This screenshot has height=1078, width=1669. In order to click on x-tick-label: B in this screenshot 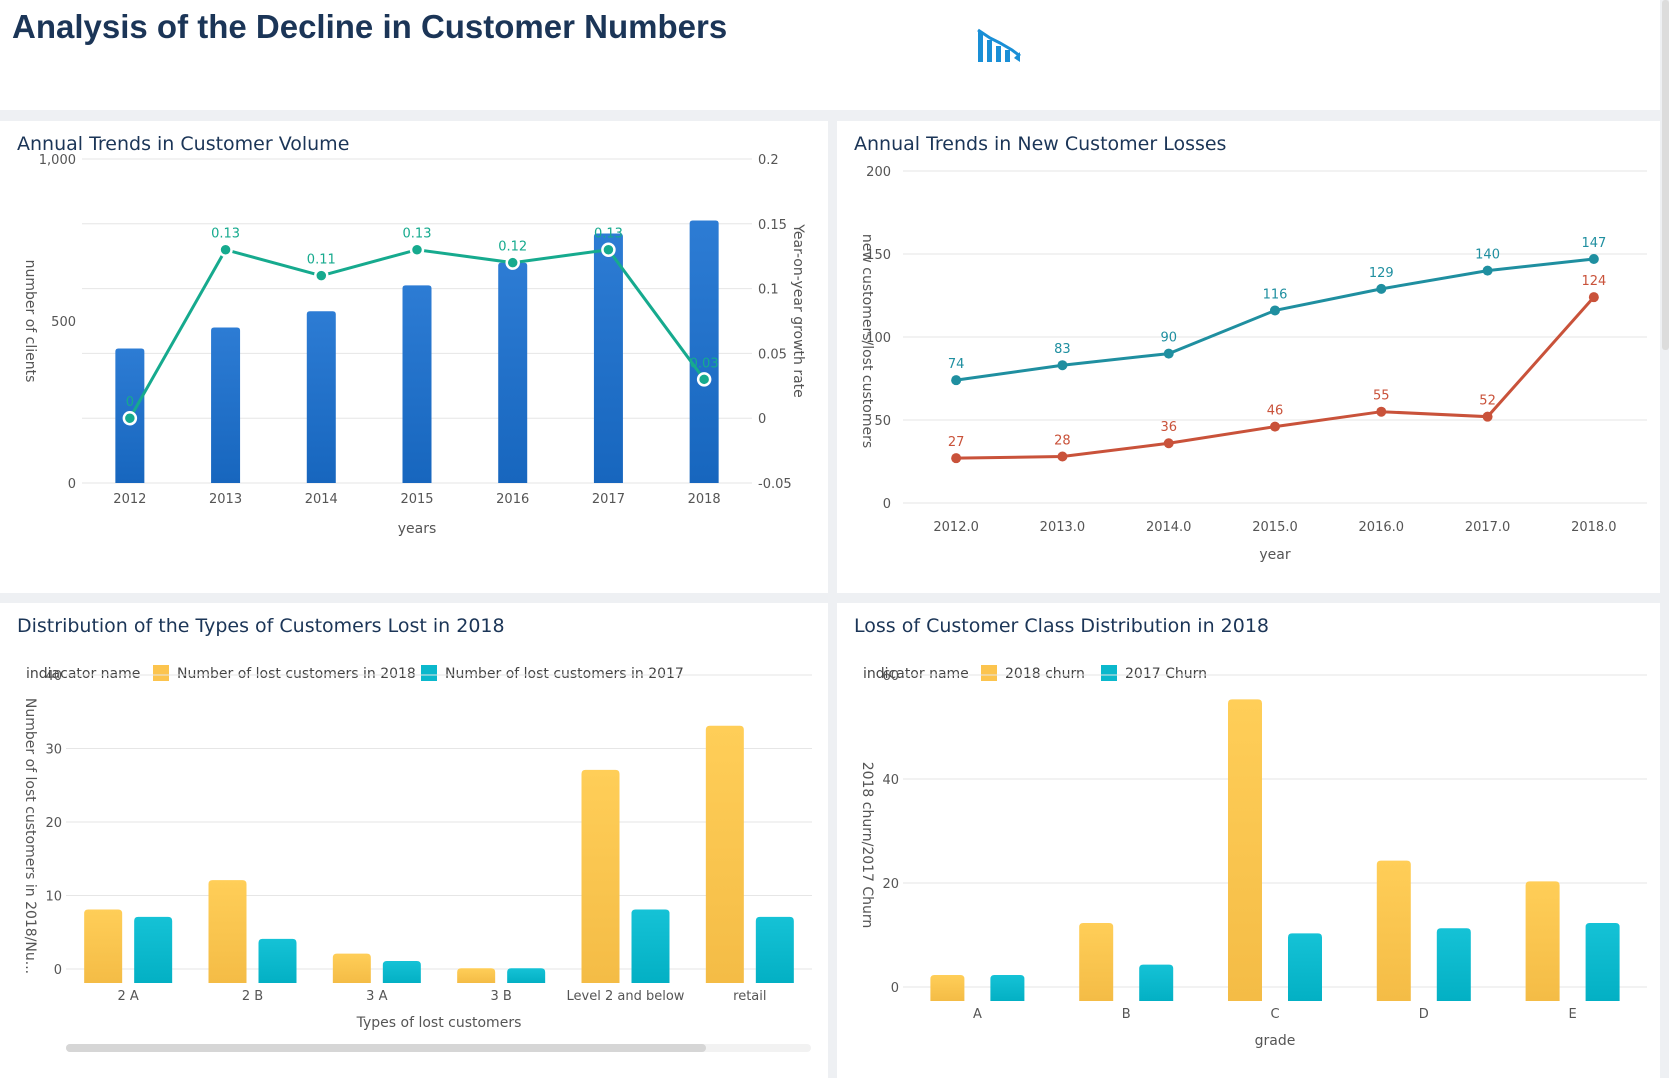, I will do `click(1126, 1014)`.